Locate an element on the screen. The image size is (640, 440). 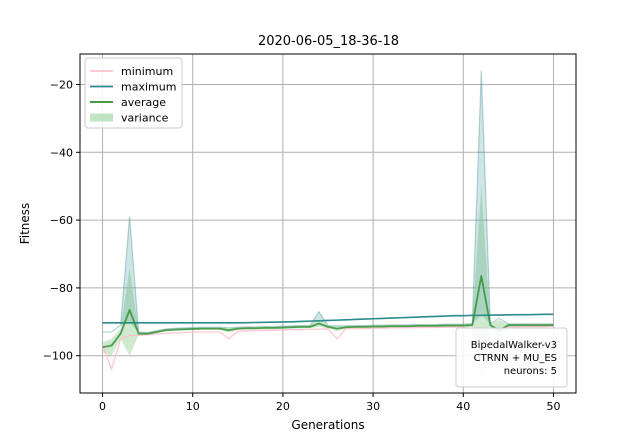
legend-label-variance: variance is located at coordinates (145, 118).